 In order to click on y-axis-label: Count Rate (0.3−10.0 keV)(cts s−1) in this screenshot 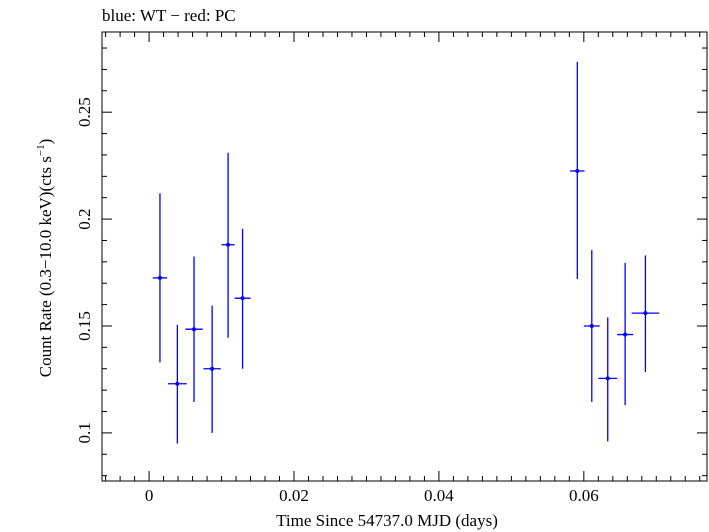, I will do `click(45, 258)`.